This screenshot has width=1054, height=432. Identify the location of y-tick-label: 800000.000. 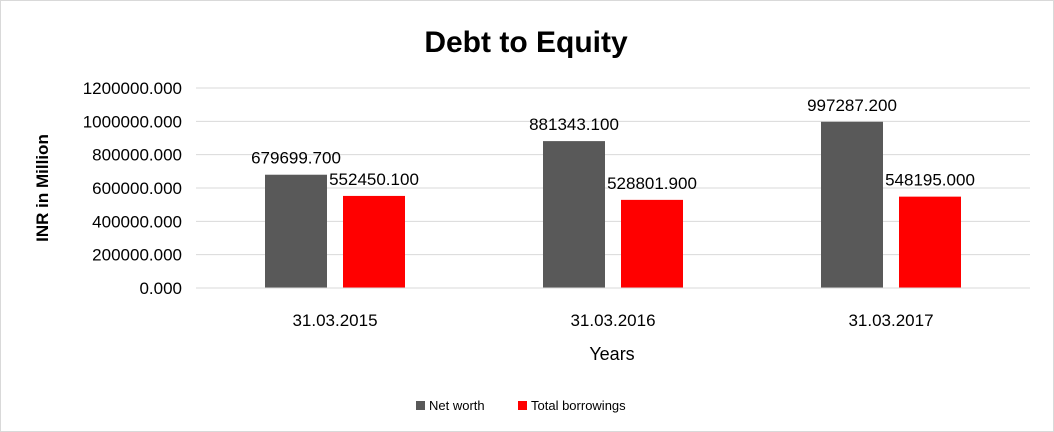
(137, 155).